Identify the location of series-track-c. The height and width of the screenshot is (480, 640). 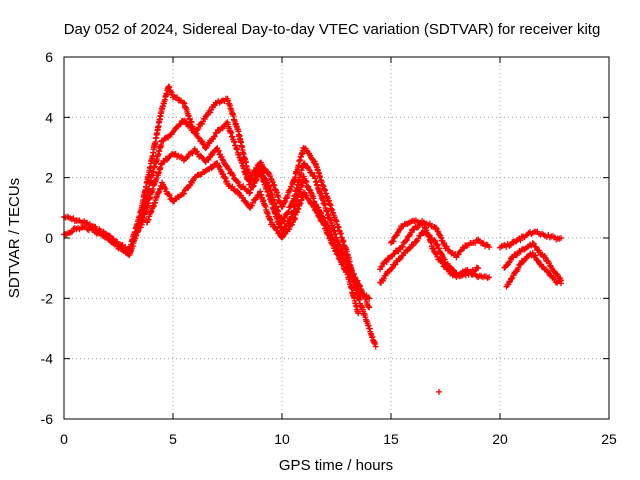
(255, 223).